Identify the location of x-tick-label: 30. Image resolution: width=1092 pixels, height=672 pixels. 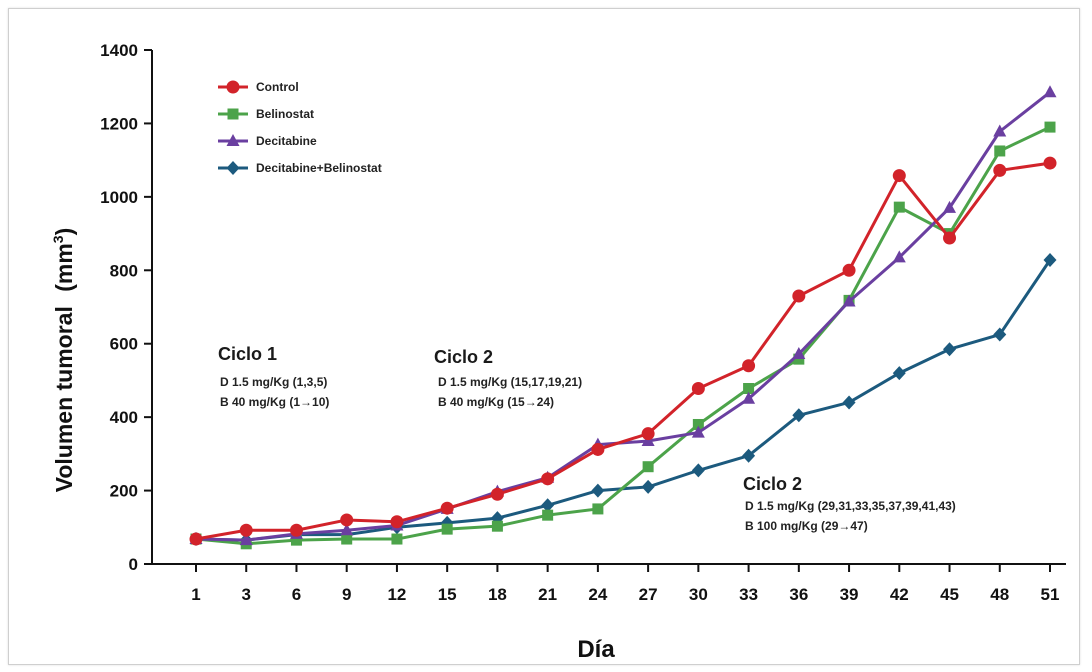
(698, 594).